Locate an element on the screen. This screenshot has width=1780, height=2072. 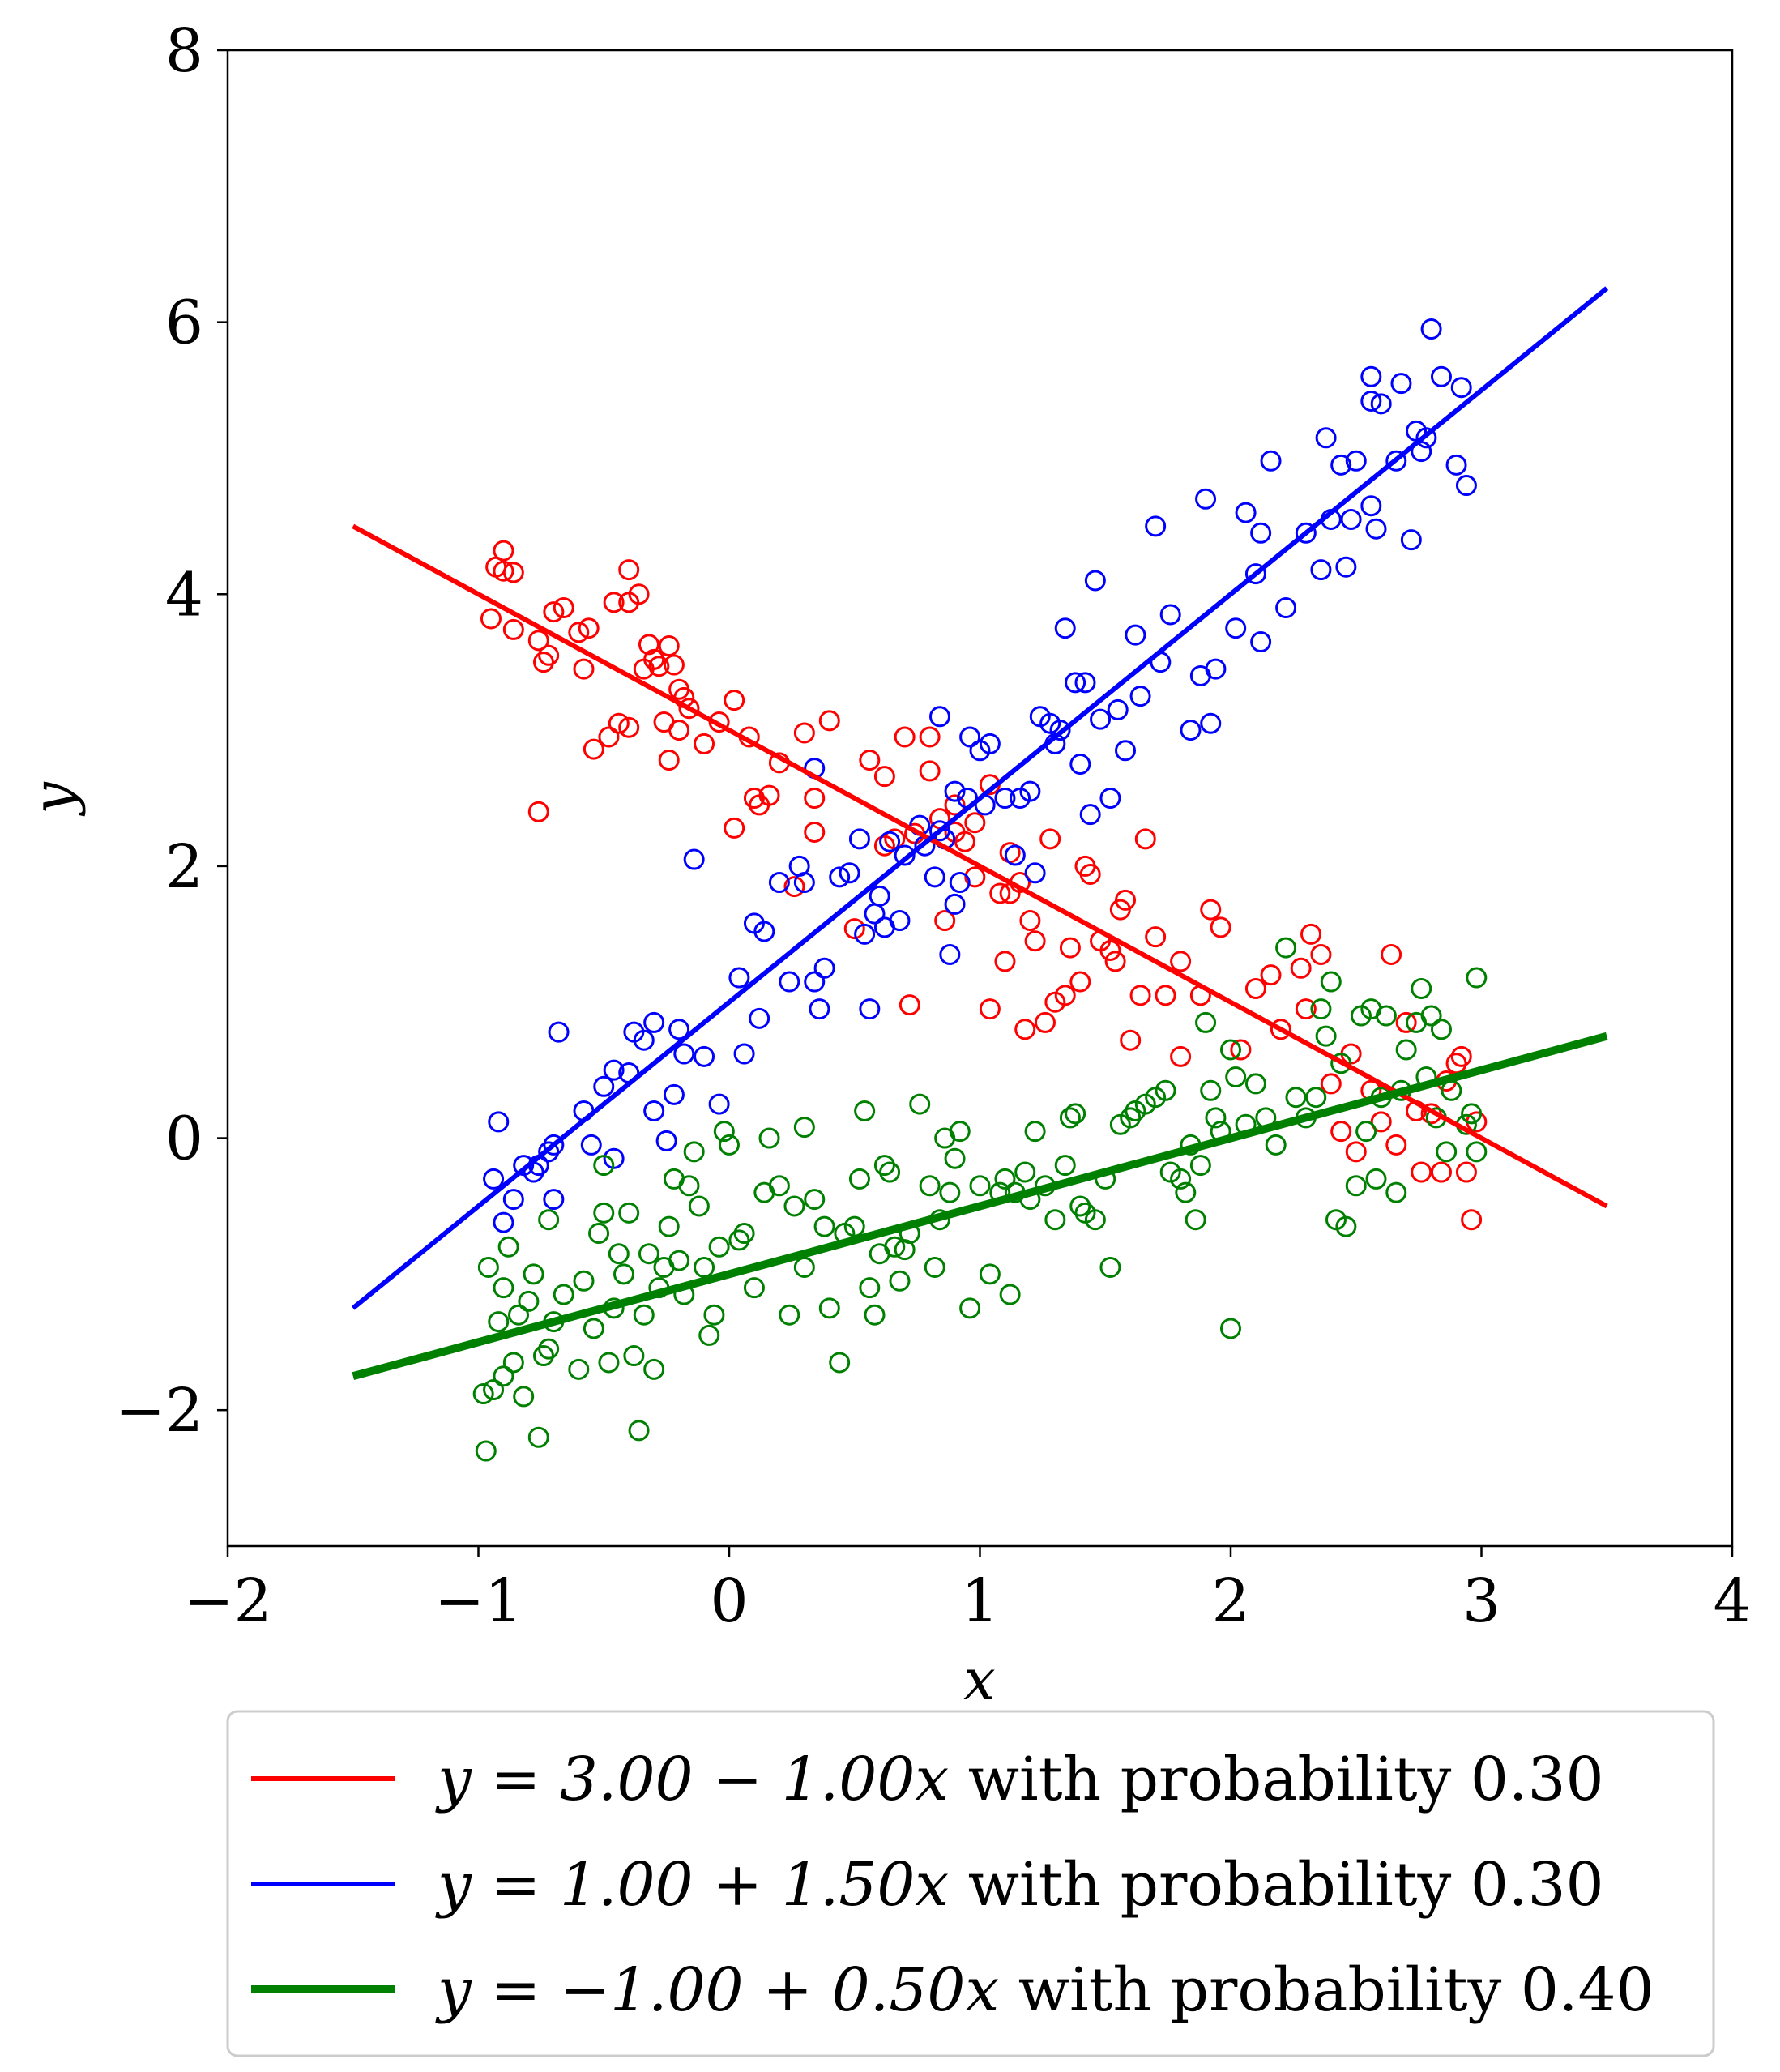
x-tick-label: 2 is located at coordinates (1230, 1601).